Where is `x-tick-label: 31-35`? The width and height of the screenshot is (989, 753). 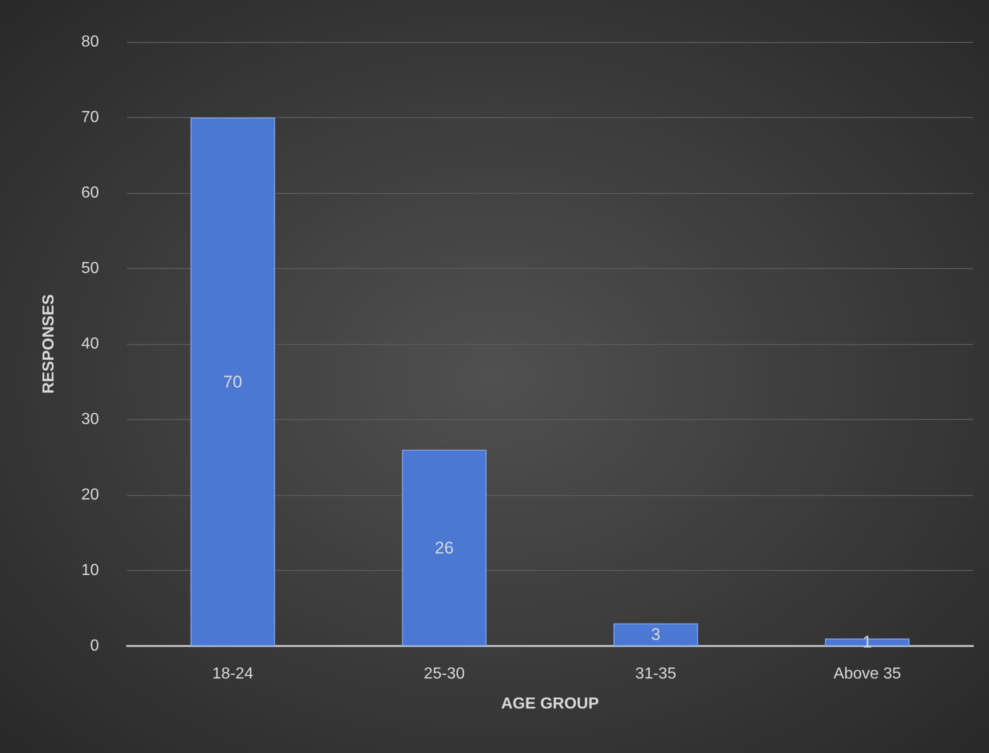 x-tick-label: 31-35 is located at coordinates (655, 674).